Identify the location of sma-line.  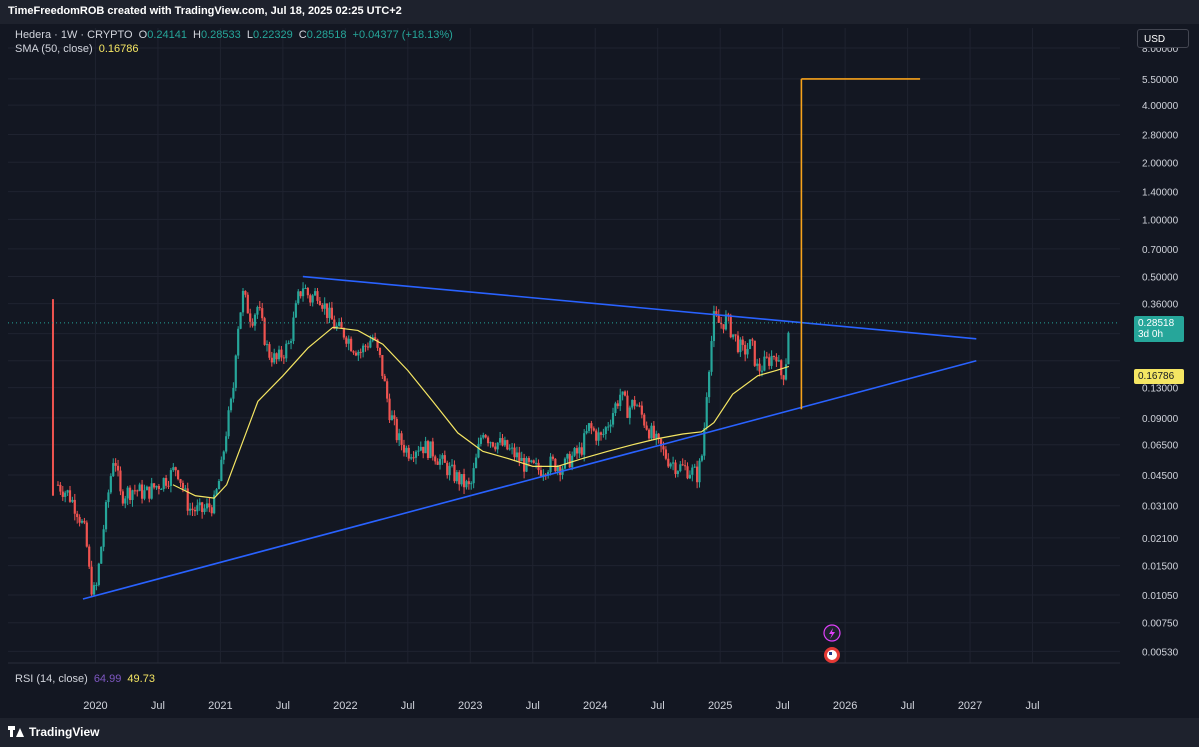
(481, 412).